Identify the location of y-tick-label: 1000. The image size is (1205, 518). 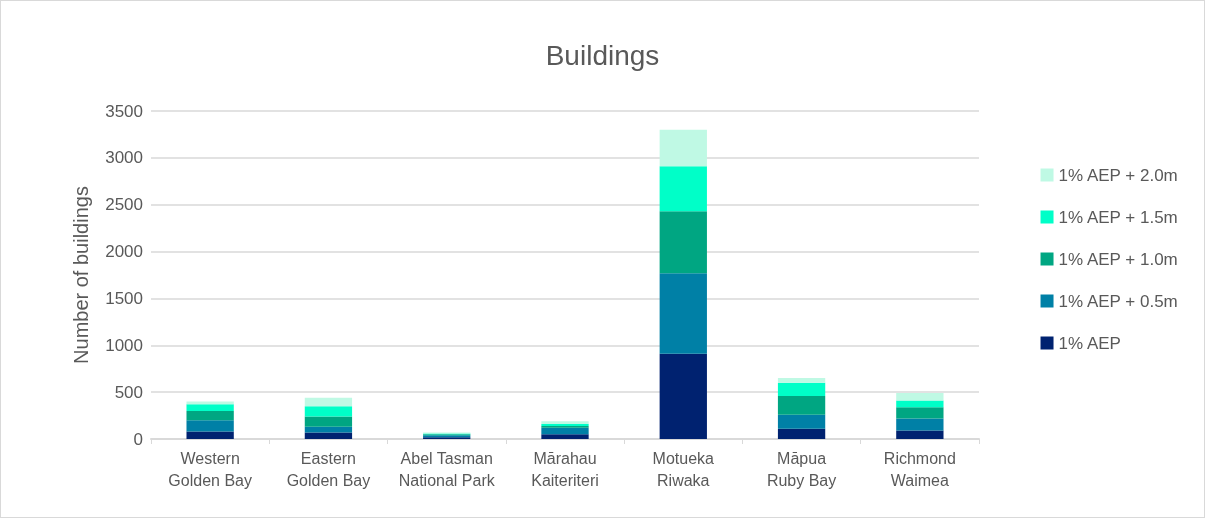
(124, 345).